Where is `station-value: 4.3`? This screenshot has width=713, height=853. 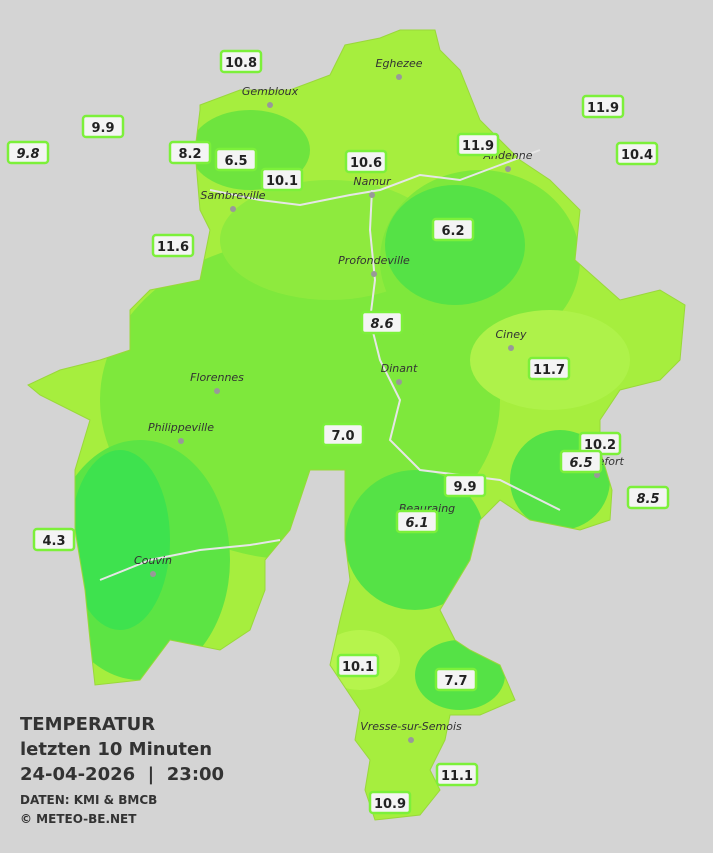
station-value: 4.3 is located at coordinates (53, 541).